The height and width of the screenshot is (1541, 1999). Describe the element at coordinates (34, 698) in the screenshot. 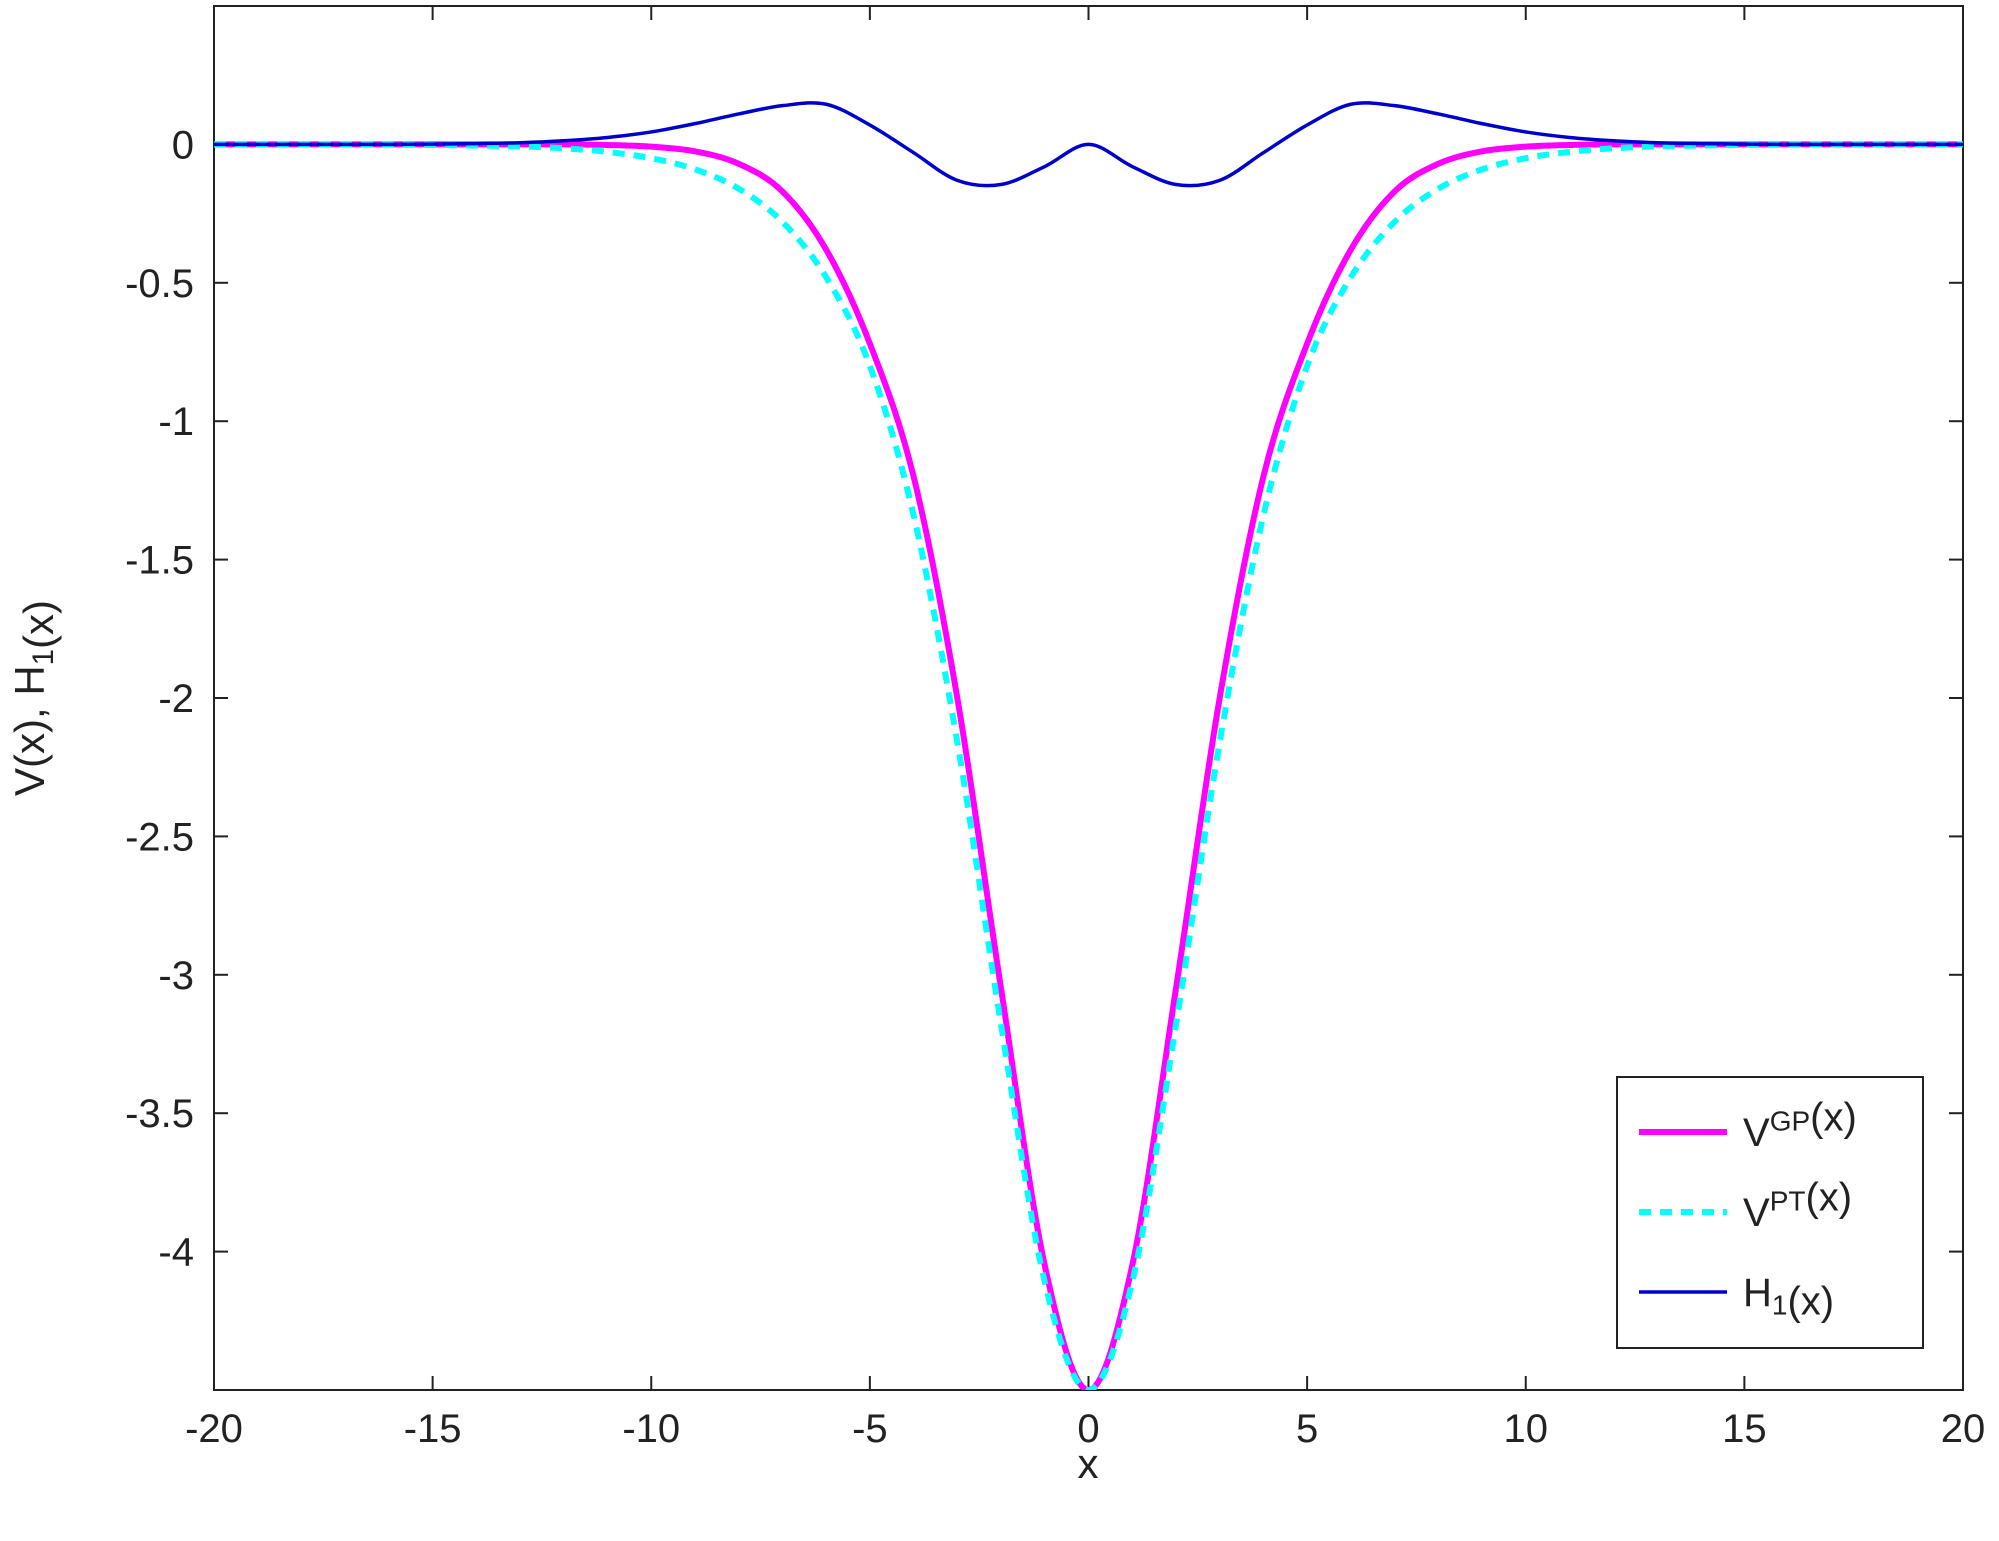

I see `y-axis-label: V(x), H1(x)` at that location.